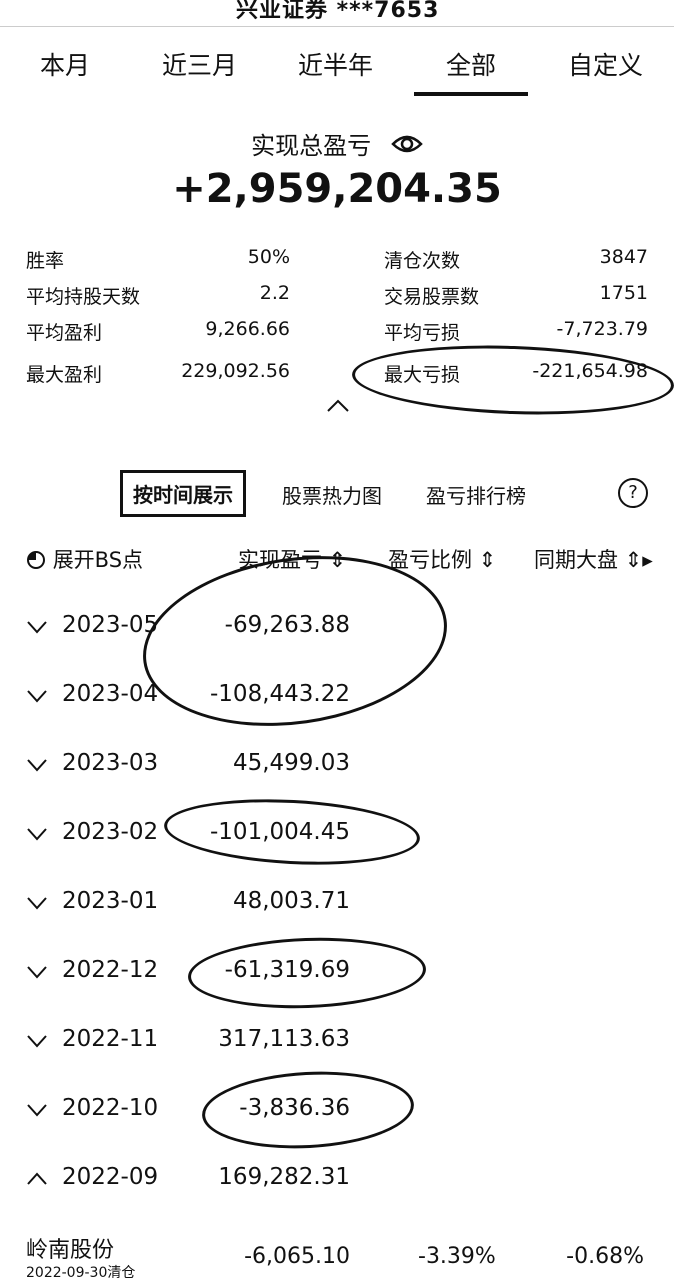 Image resolution: width=674 pixels, height=1282 pixels. What do you see at coordinates (37, 1179) in the screenshot?
I see `chevron-up-icon` at bounding box center [37, 1179].